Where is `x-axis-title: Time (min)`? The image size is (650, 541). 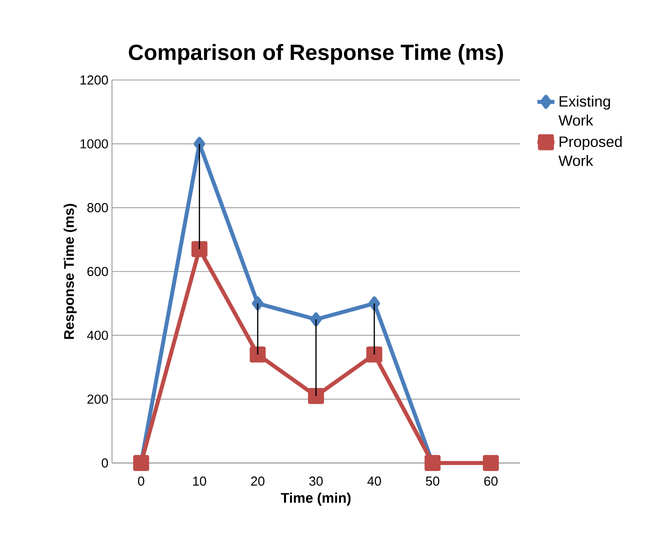 x-axis-title: Time (min) is located at coordinates (315, 499).